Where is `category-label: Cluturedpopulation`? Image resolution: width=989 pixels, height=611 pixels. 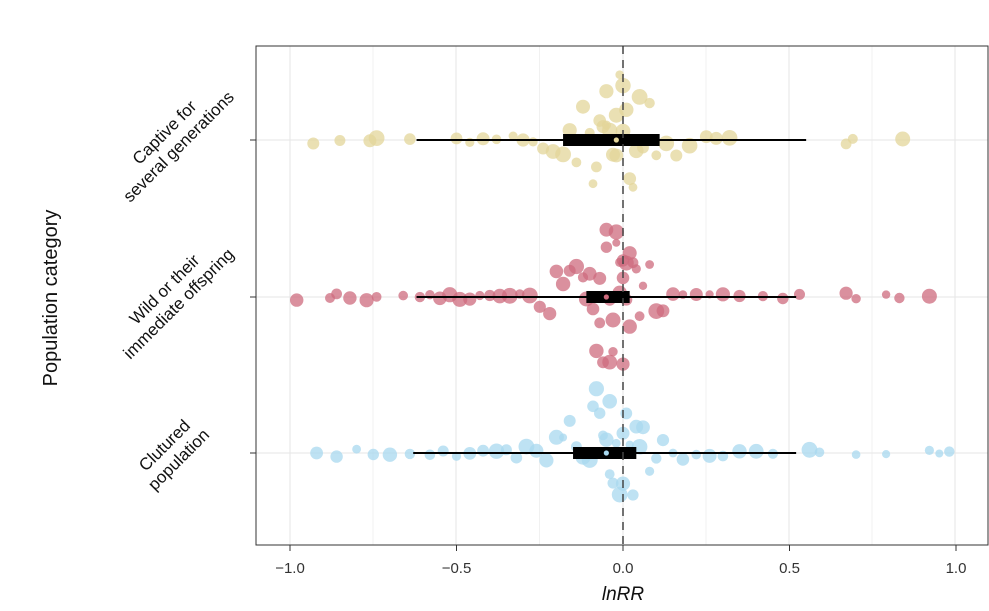
category-label: Cluturedpopulation is located at coordinates (171, 452).